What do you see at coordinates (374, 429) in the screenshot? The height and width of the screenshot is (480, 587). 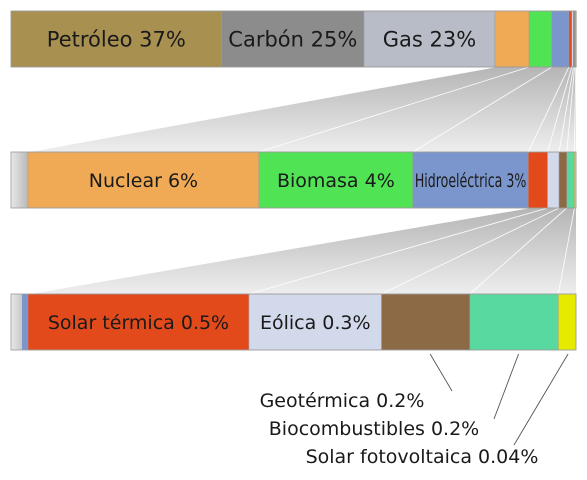 I see `callout-label-biocombustibles-0-2: Biocombustibles 0.2%` at bounding box center [374, 429].